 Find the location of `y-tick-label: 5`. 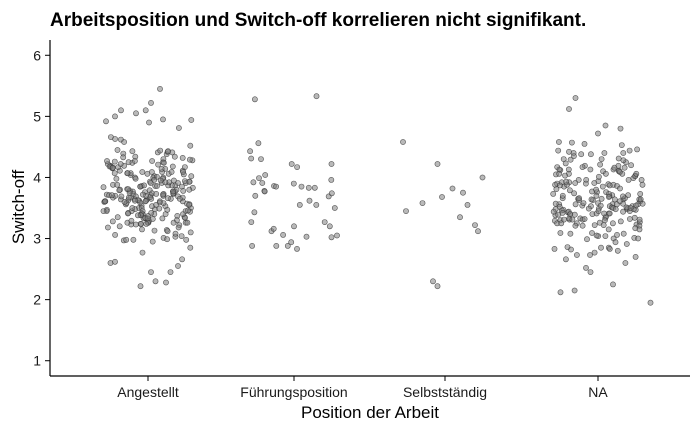

y-tick-label: 5 is located at coordinates (37, 116).